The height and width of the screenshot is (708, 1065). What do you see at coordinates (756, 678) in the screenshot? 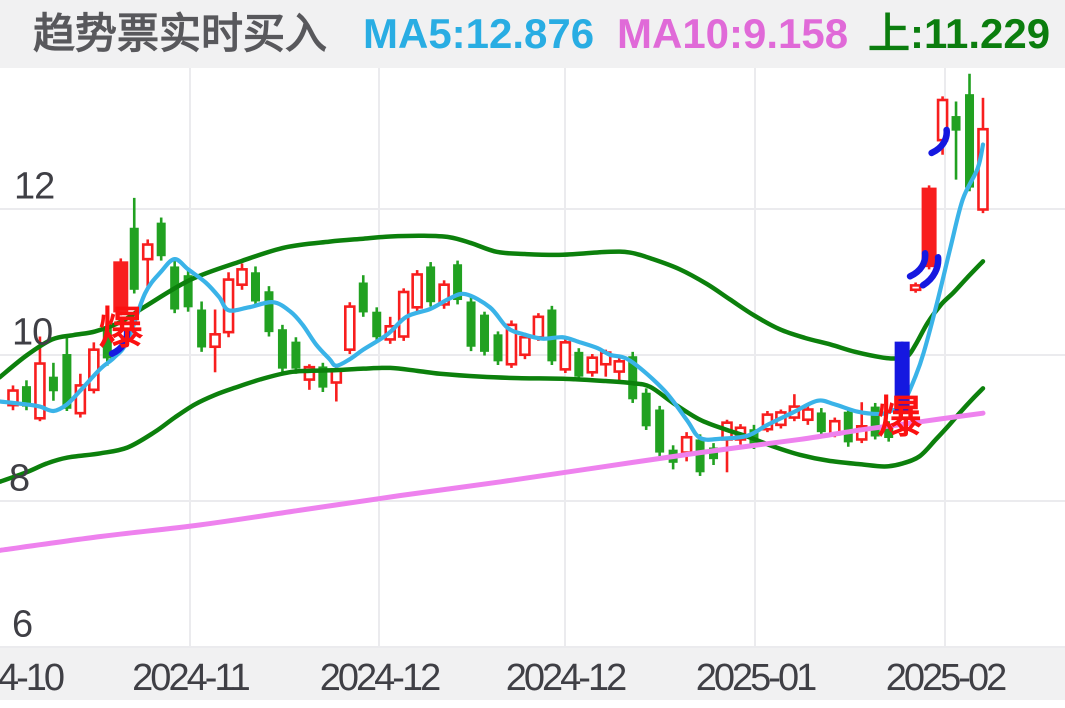
I see `x-axis-label: 2025-01` at bounding box center [756, 678].